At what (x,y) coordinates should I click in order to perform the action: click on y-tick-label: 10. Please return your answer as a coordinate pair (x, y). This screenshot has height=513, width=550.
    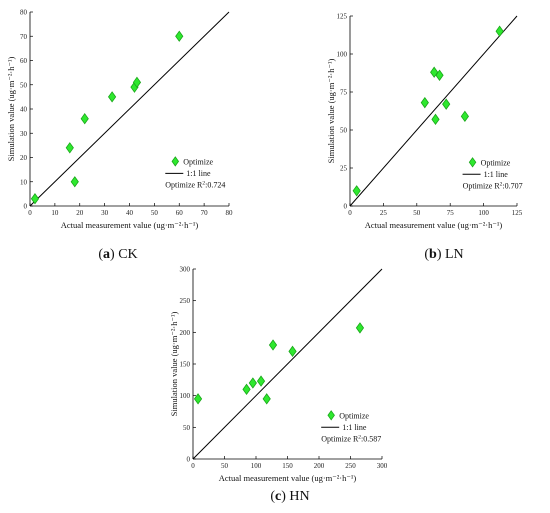
    Looking at the image, I should click on (24, 182).